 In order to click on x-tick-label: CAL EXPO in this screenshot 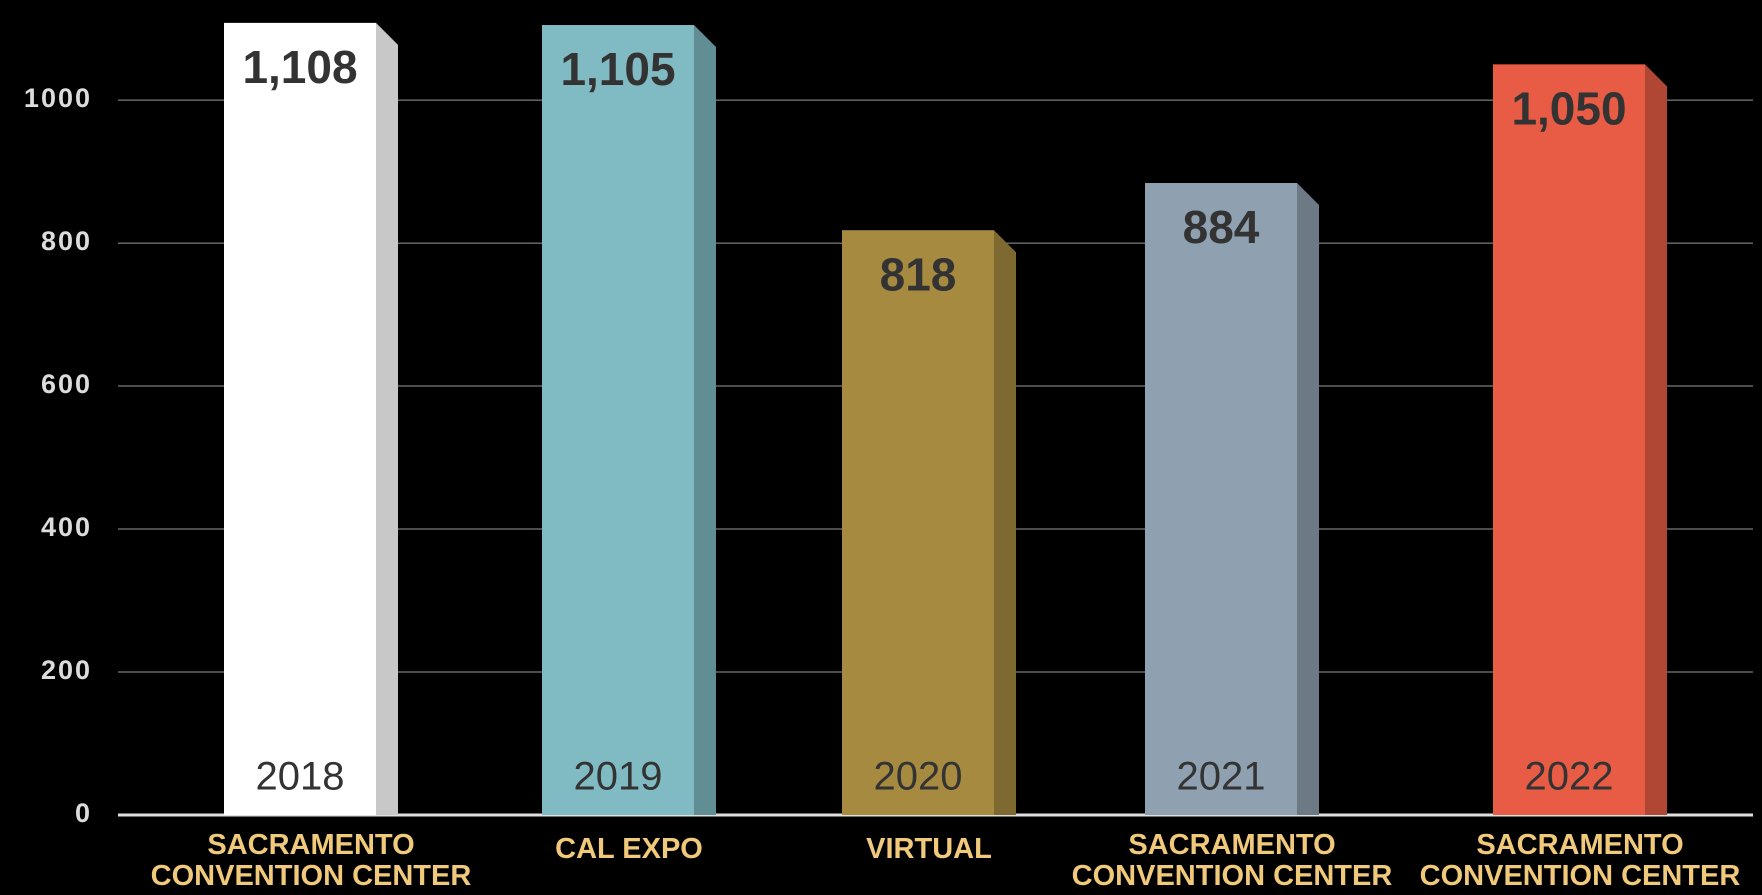, I will do `click(629, 849)`.